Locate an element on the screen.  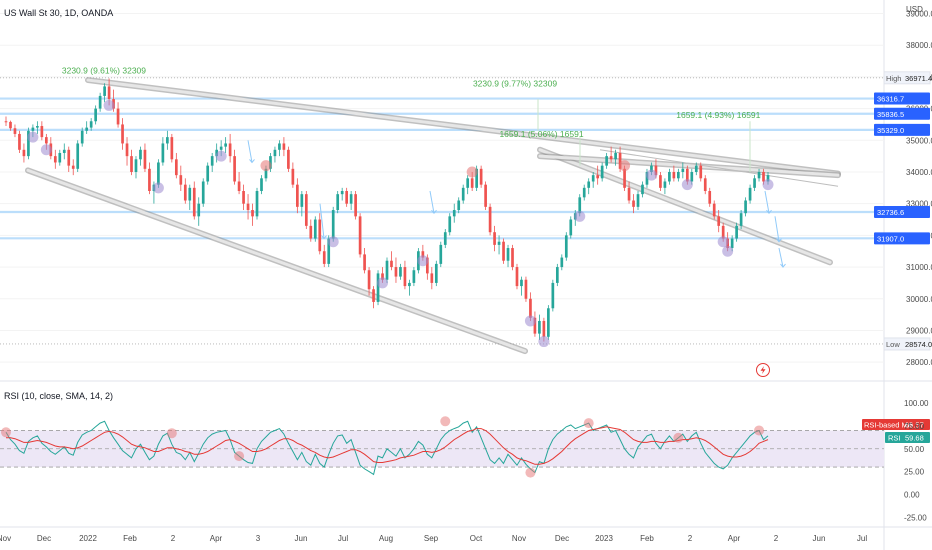
time-tick-label: Jul is located at coordinates (343, 538).